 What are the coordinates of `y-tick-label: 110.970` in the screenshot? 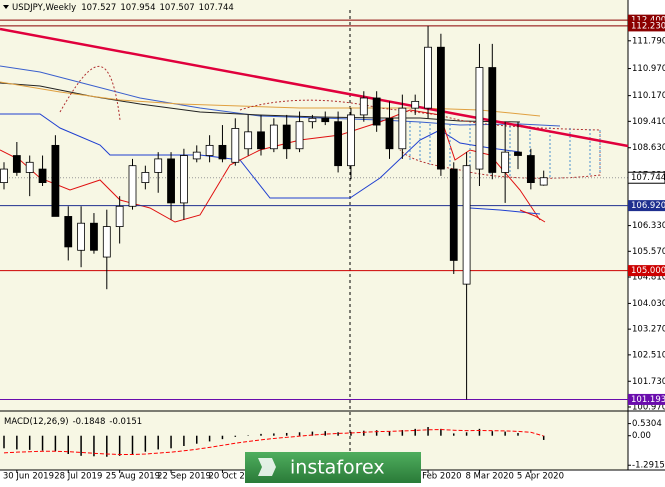 It's located at (648, 69).